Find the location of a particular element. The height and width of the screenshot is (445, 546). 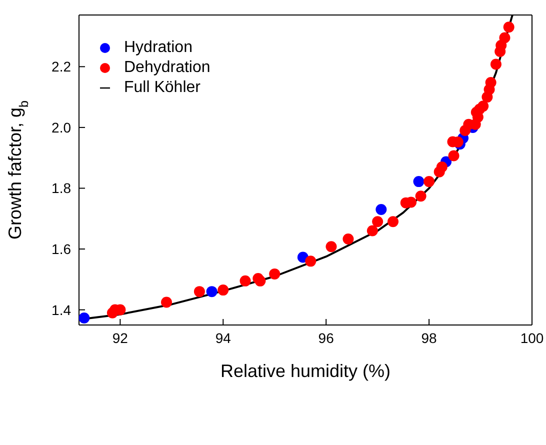

y-tick-label: 2.2 is located at coordinates (62, 66).